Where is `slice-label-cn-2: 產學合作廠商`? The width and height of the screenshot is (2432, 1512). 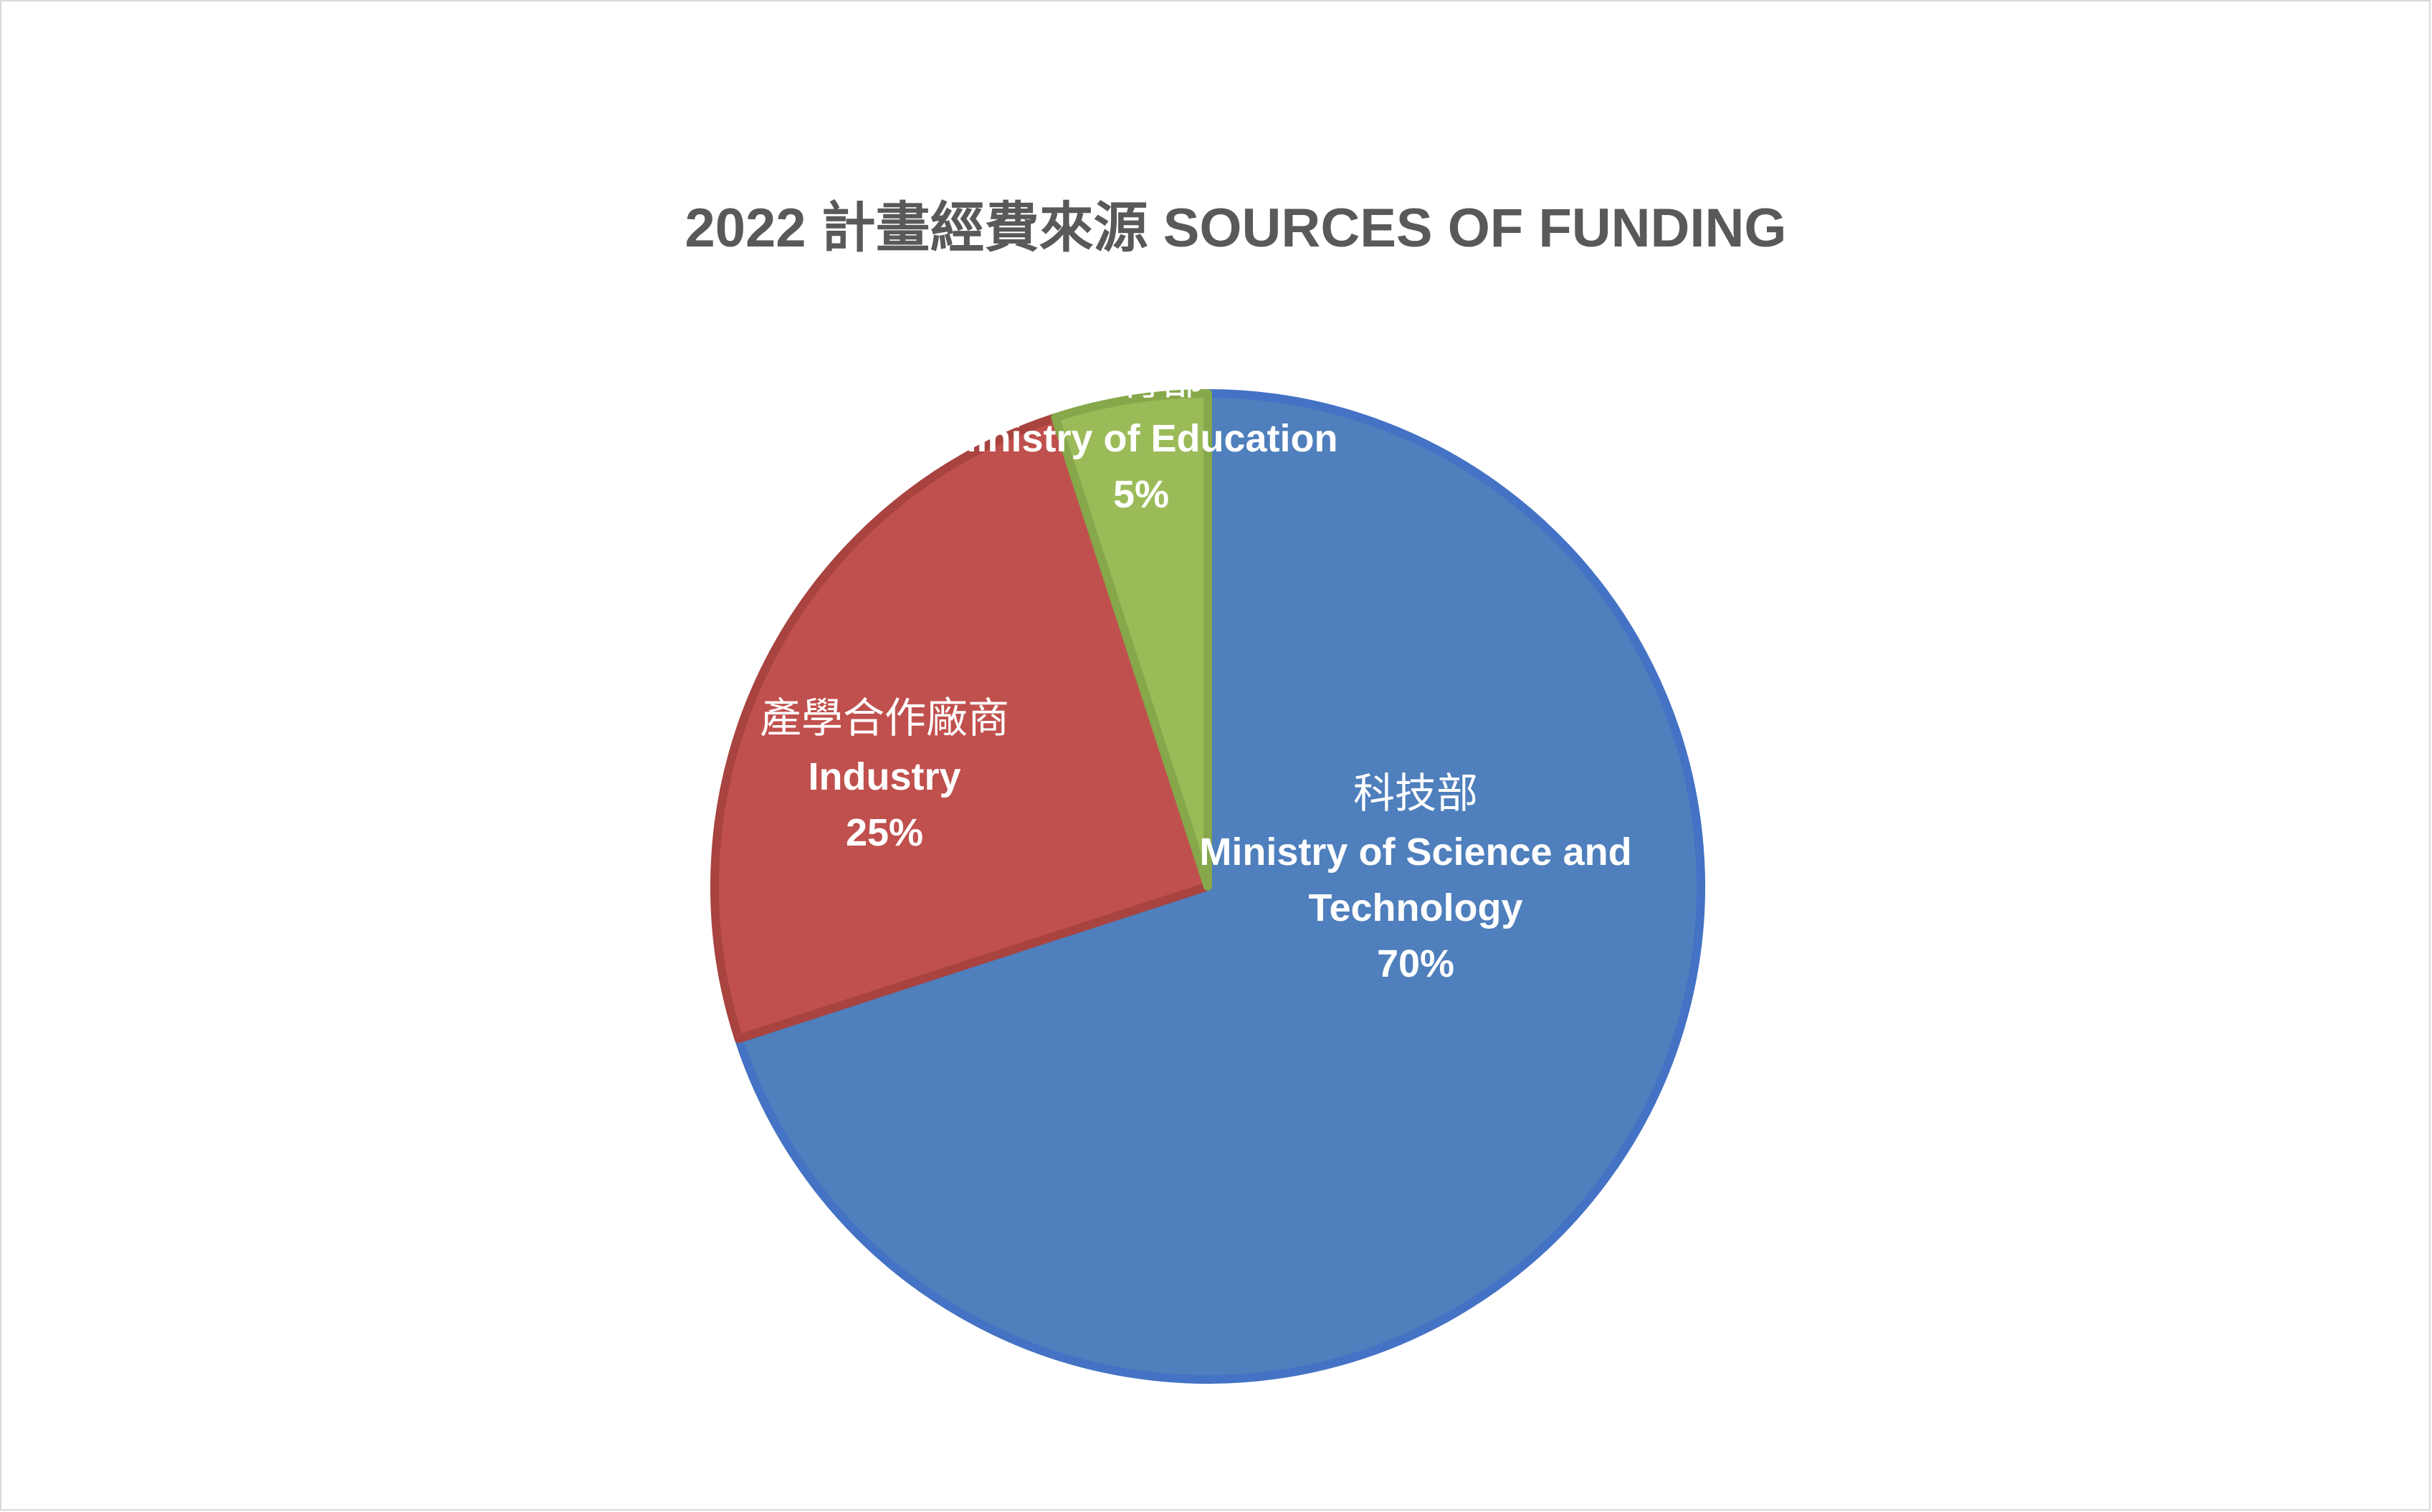
slice-label-cn-2: 產學合作廠商 is located at coordinates (884, 718).